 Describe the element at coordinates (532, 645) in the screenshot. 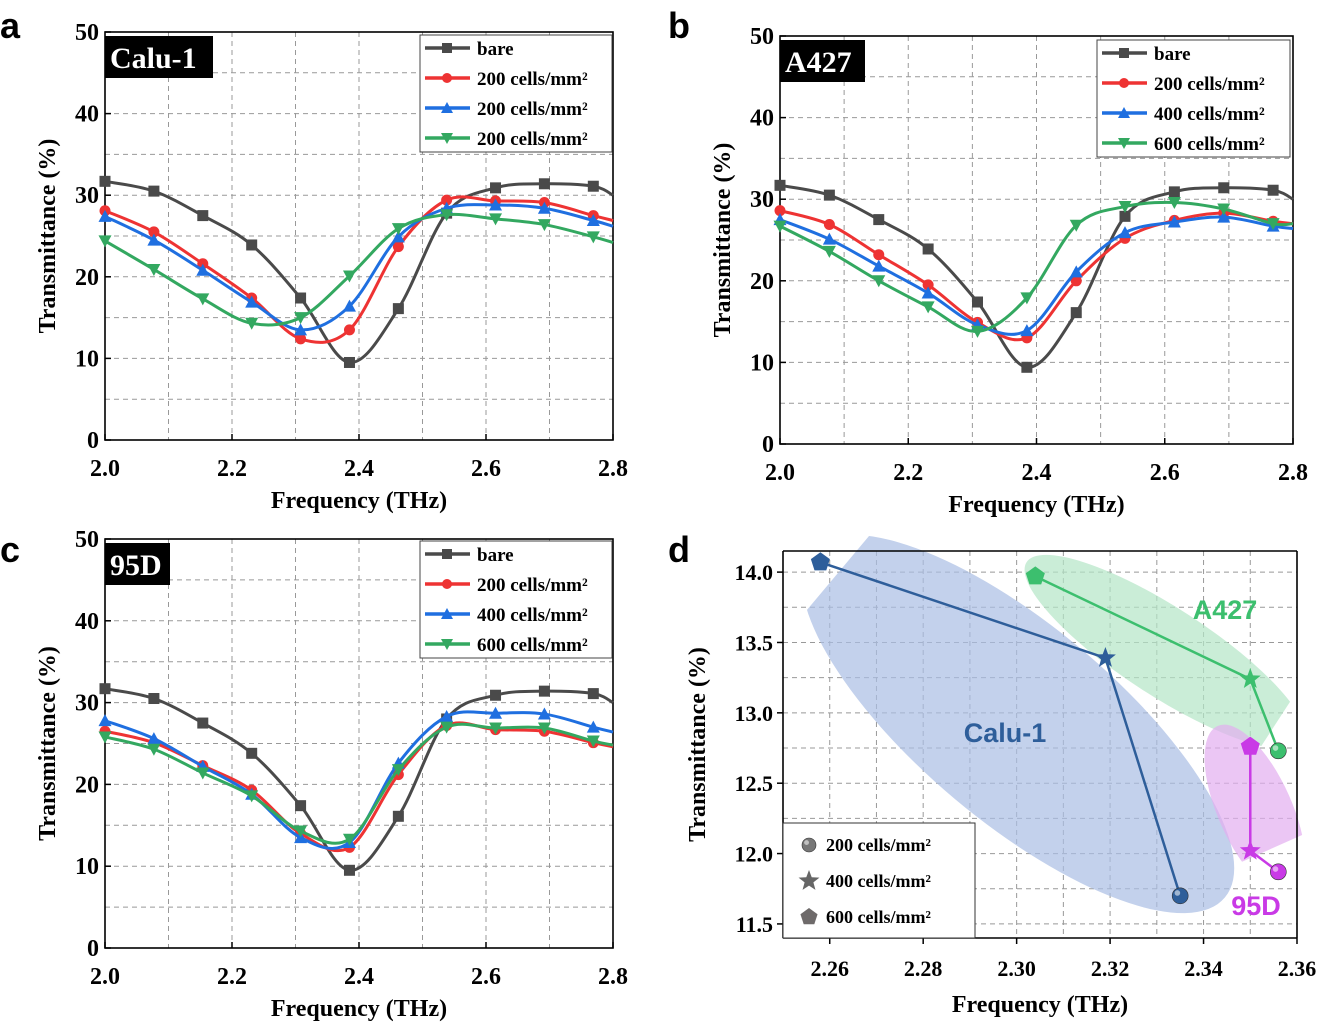

I see `legend-label: 600 cells/mm²` at that location.